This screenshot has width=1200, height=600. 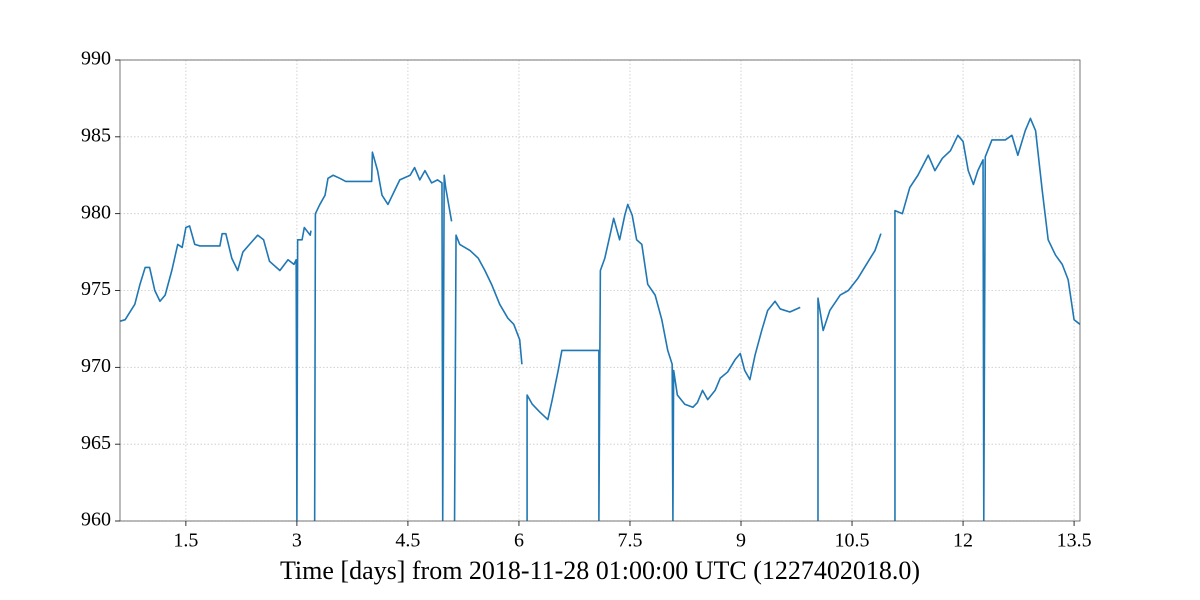 I want to click on x-tick-label: 9, so click(x=741, y=541).